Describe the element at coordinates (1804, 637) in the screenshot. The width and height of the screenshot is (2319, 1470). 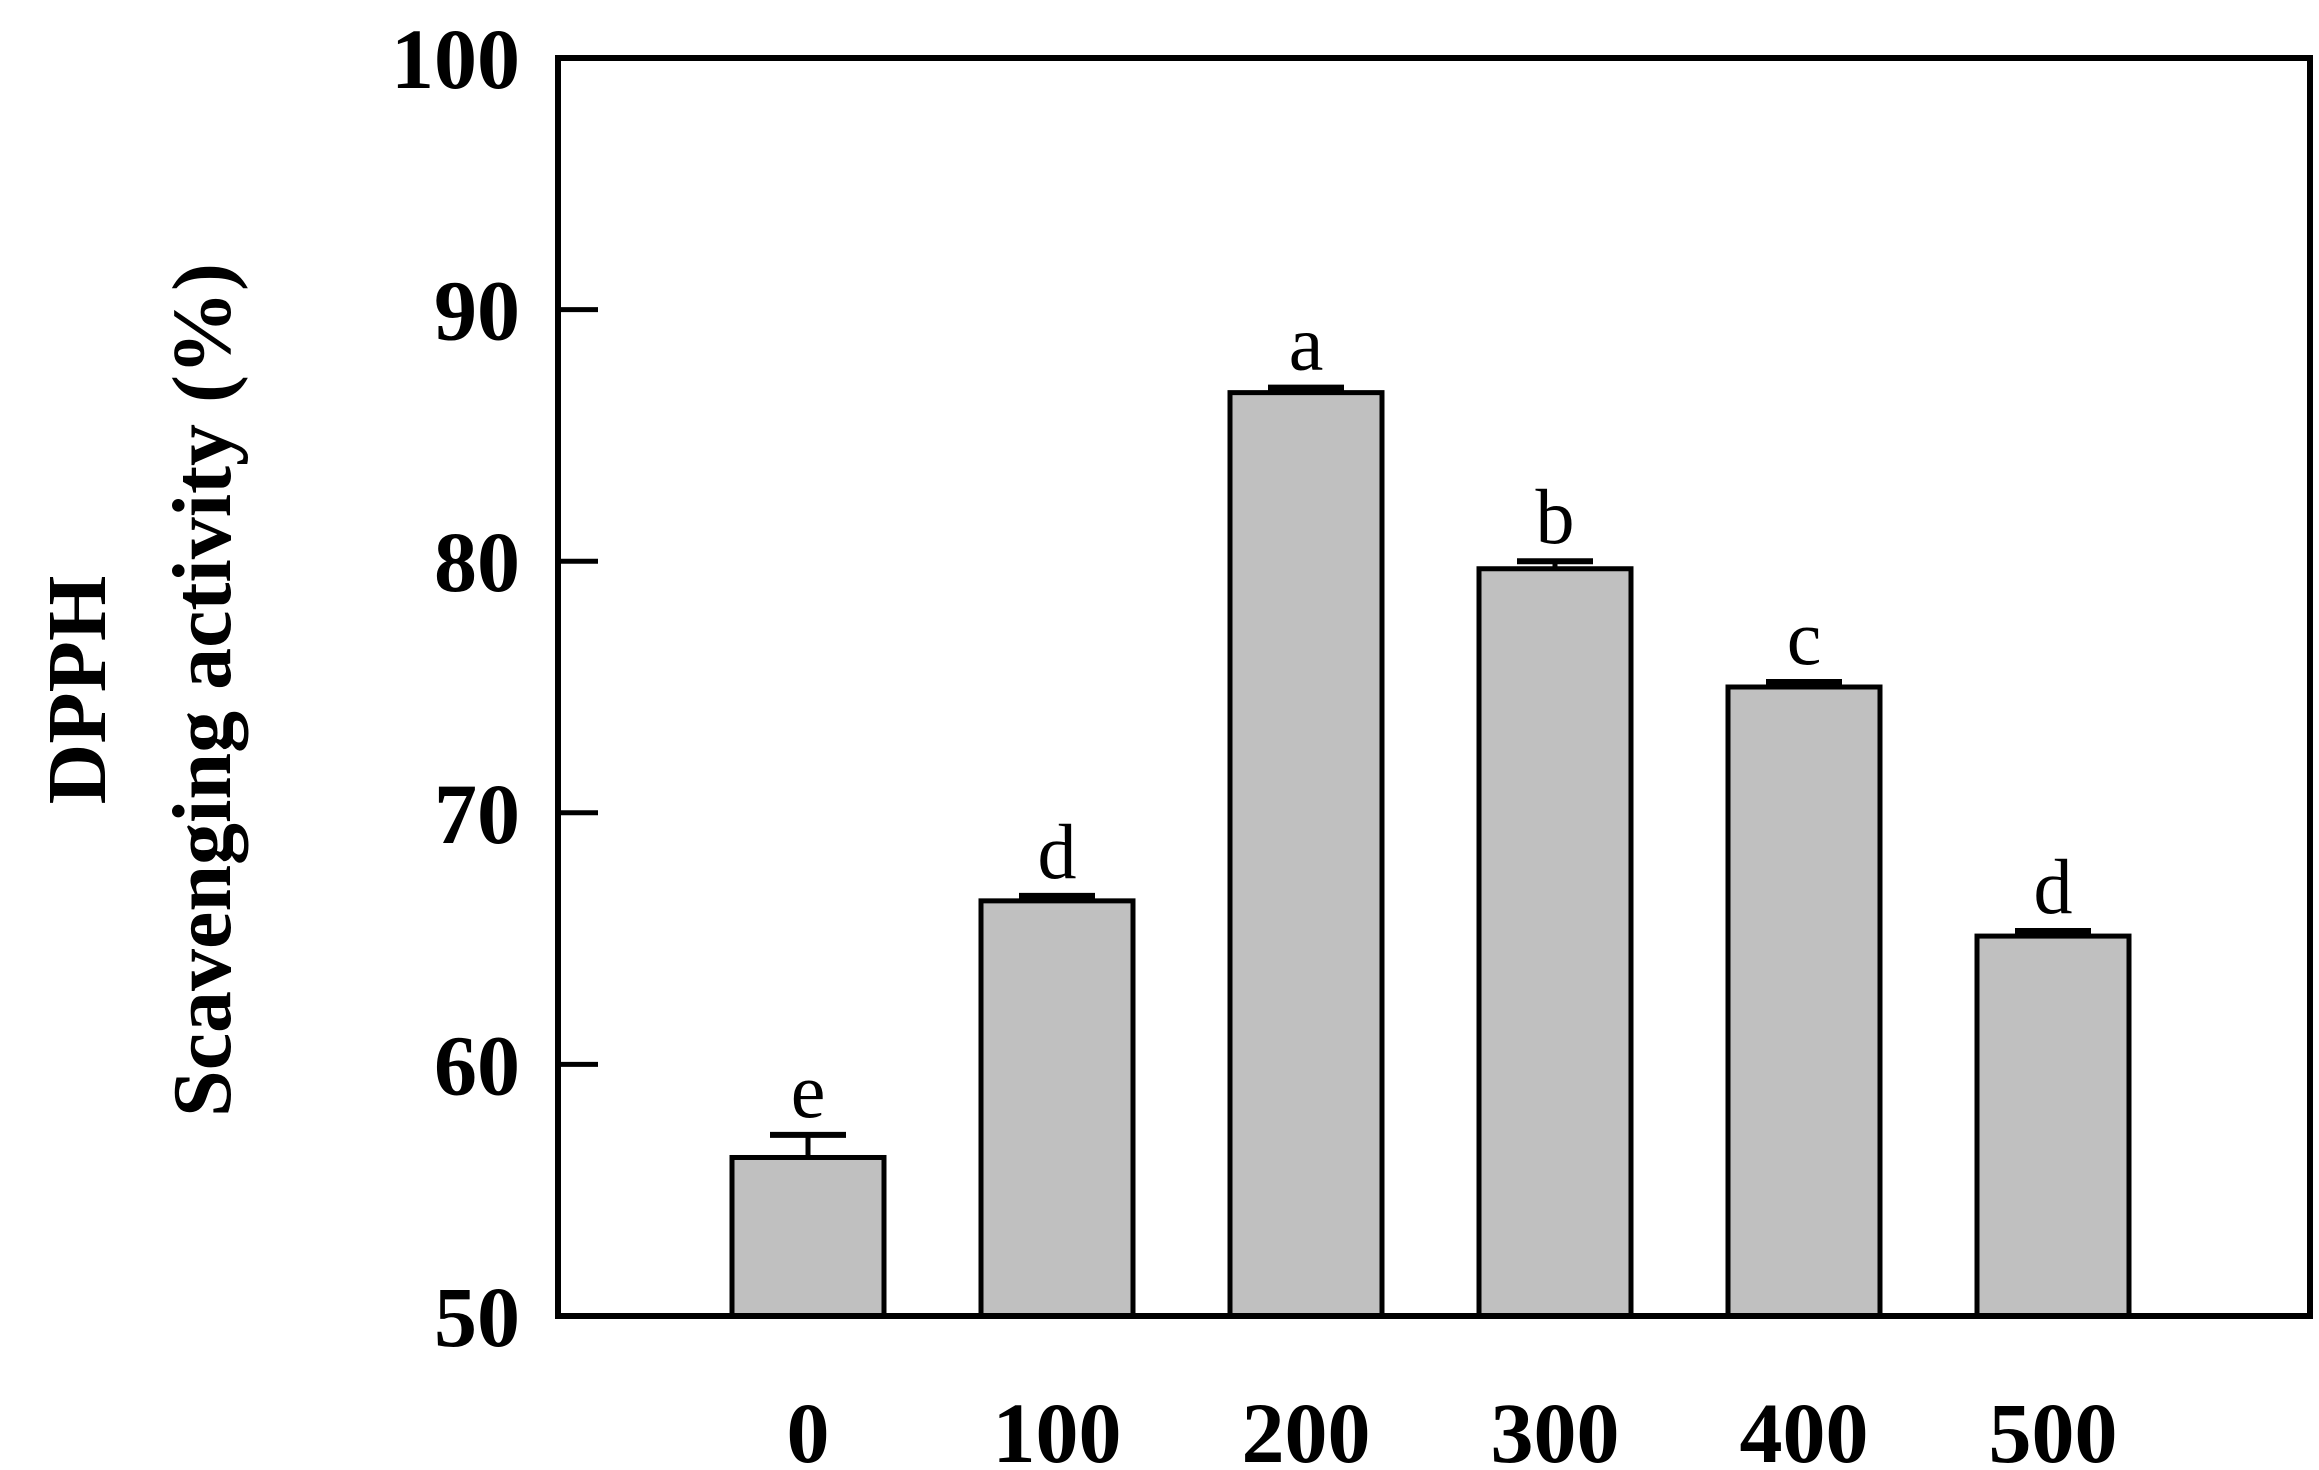
I see `significance-label-400: c` at that location.